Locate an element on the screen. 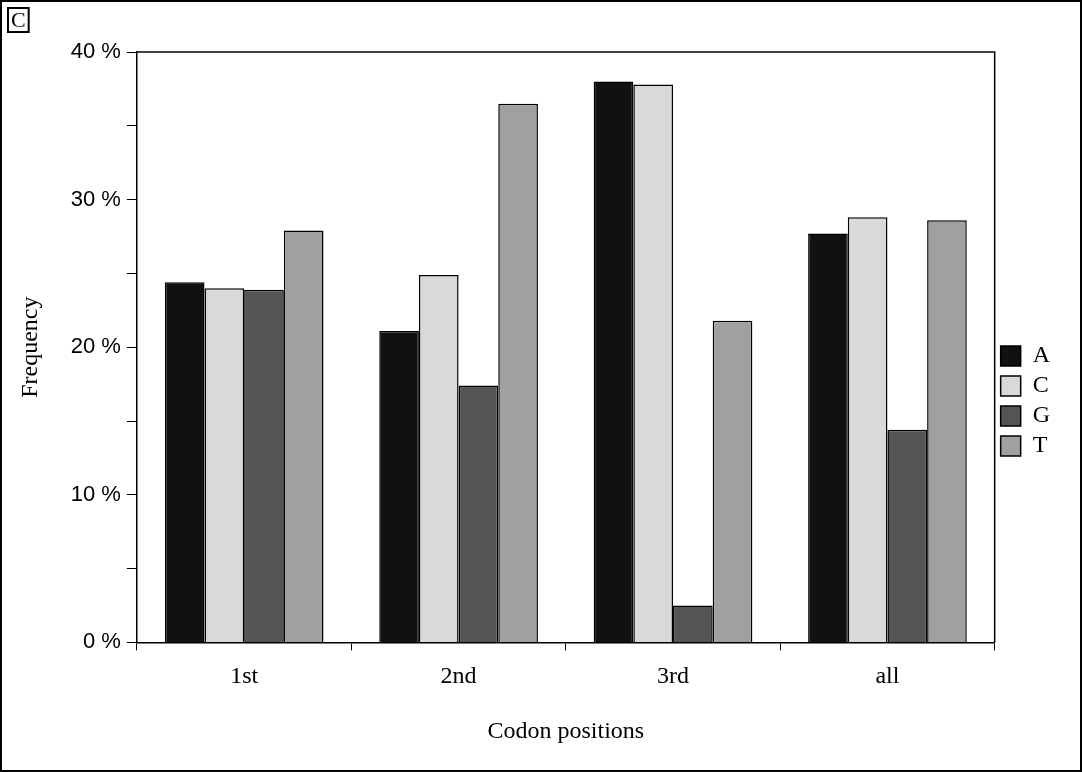 Image resolution: width=1082 pixels, height=772 pixels. x-tick-label: 3rd is located at coordinates (673, 675).